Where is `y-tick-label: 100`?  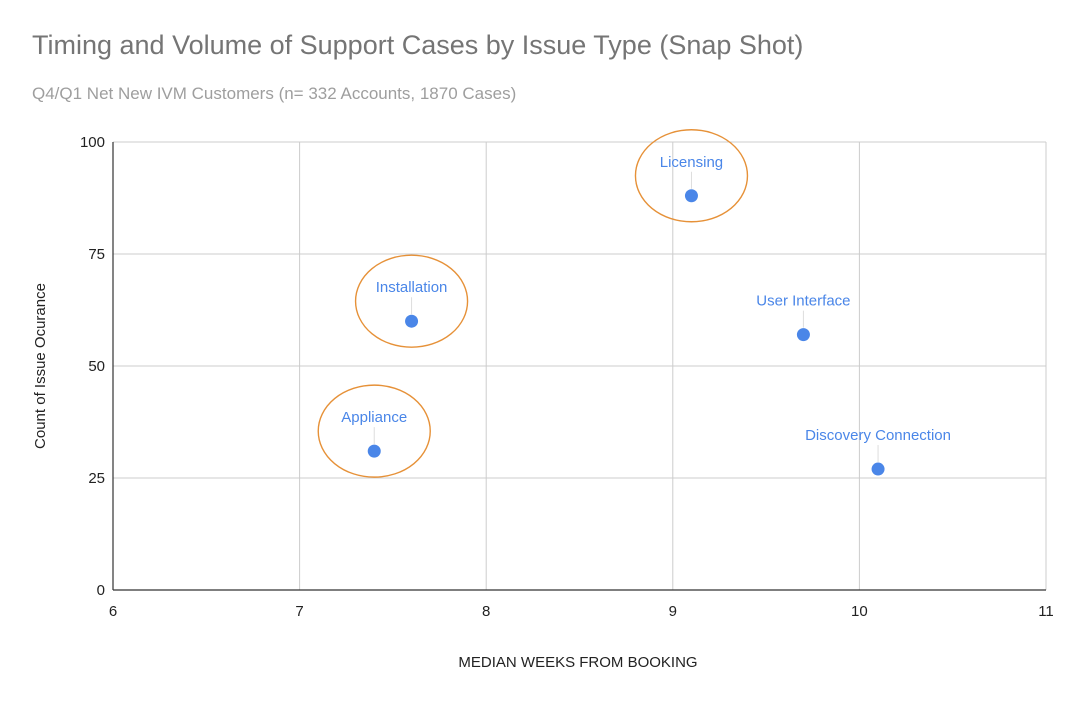
y-tick-label: 100 is located at coordinates (92, 142).